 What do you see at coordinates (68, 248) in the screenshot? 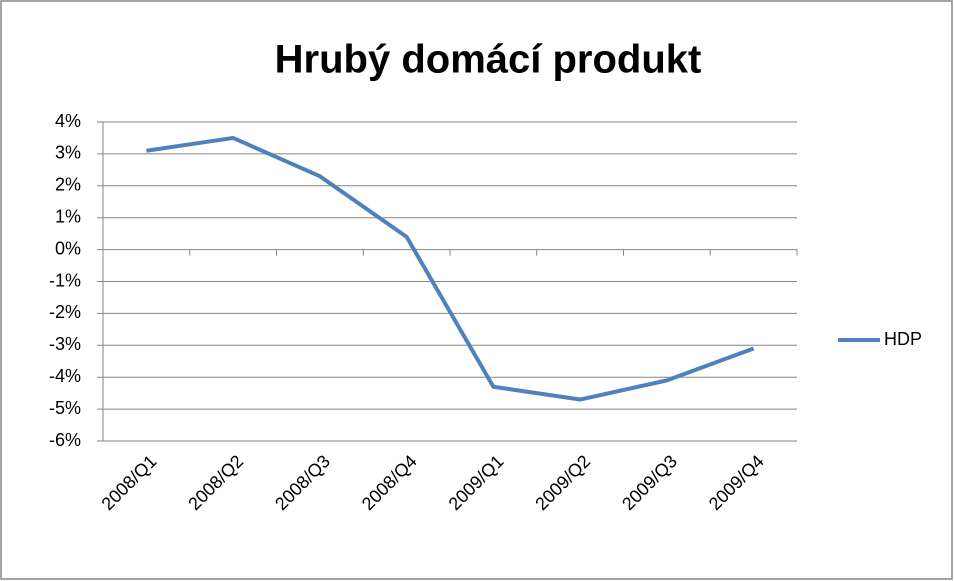
I see `y-tick-label: 0%` at bounding box center [68, 248].